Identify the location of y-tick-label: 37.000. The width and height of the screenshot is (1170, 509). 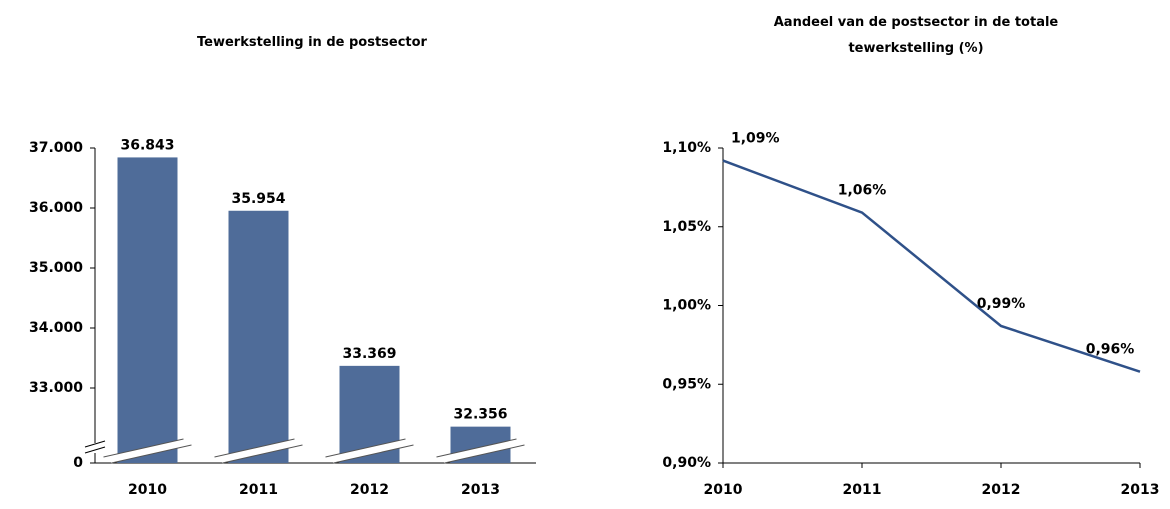
(56, 148).